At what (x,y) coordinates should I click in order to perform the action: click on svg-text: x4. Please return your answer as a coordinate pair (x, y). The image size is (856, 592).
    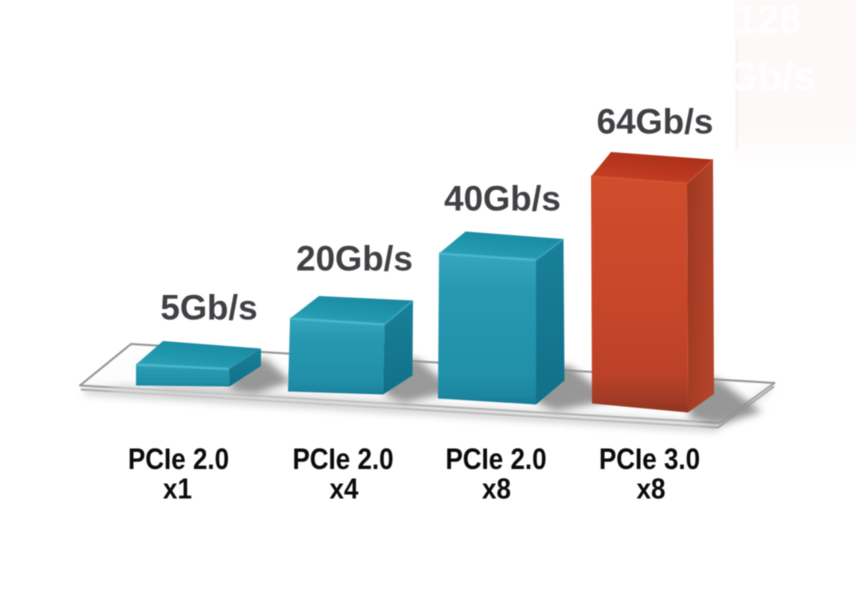
    Looking at the image, I should click on (345, 488).